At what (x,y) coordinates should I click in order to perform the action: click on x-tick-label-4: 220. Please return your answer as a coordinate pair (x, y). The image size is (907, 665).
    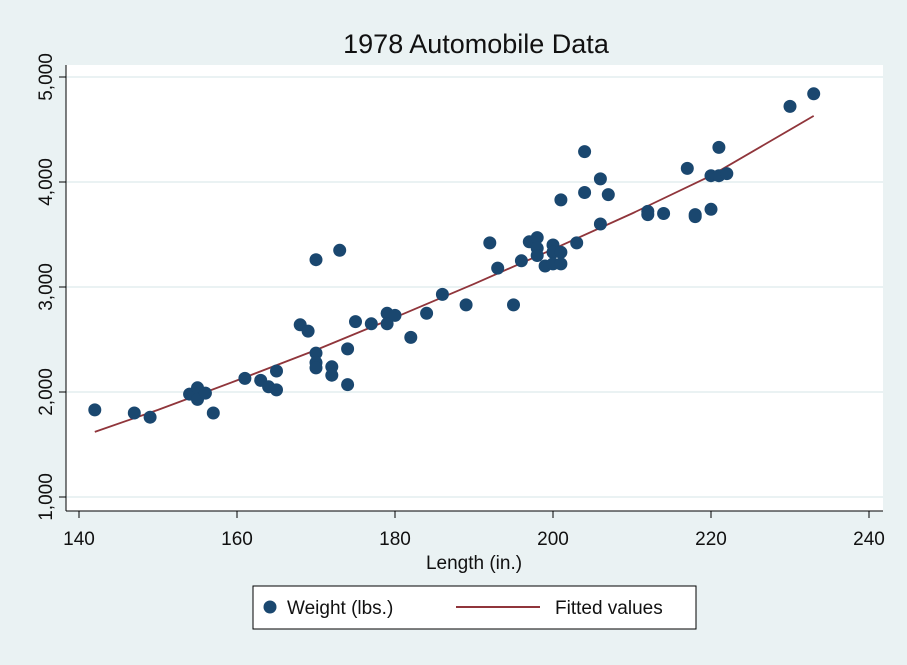
    Looking at the image, I should click on (711, 539).